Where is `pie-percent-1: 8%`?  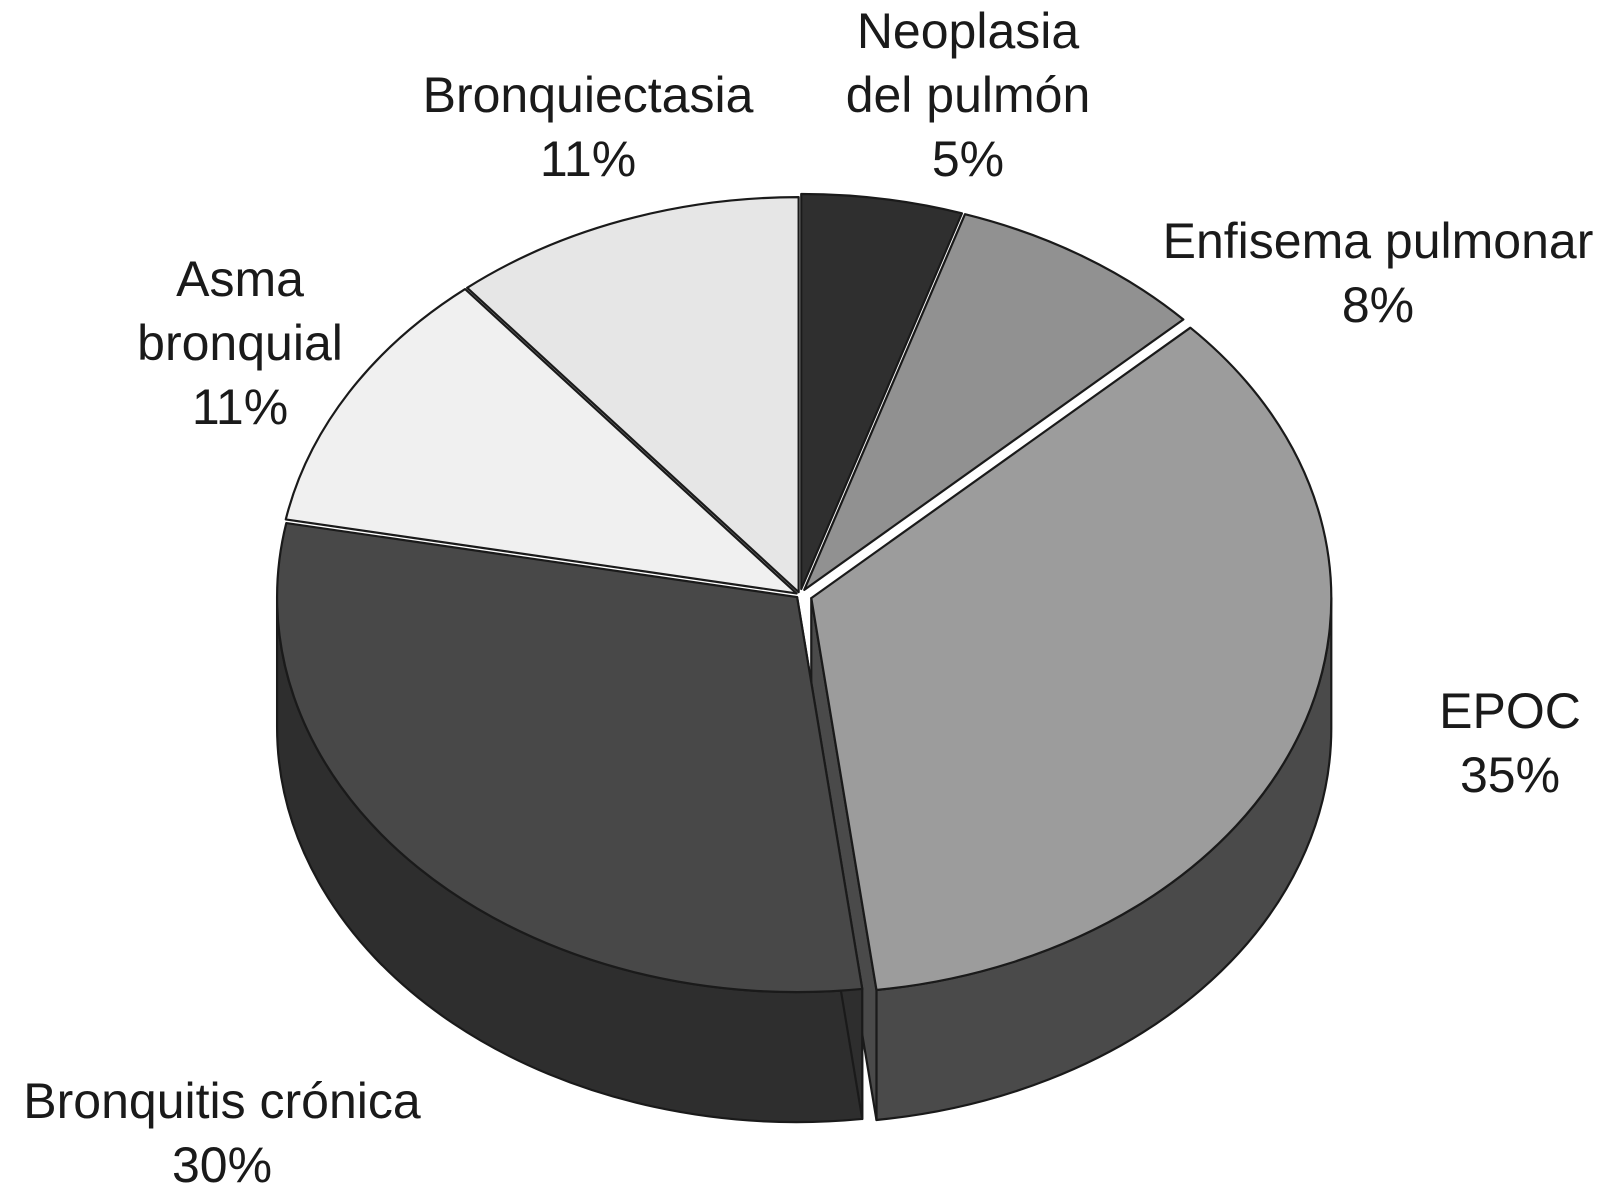 pie-percent-1: 8% is located at coordinates (1378, 305).